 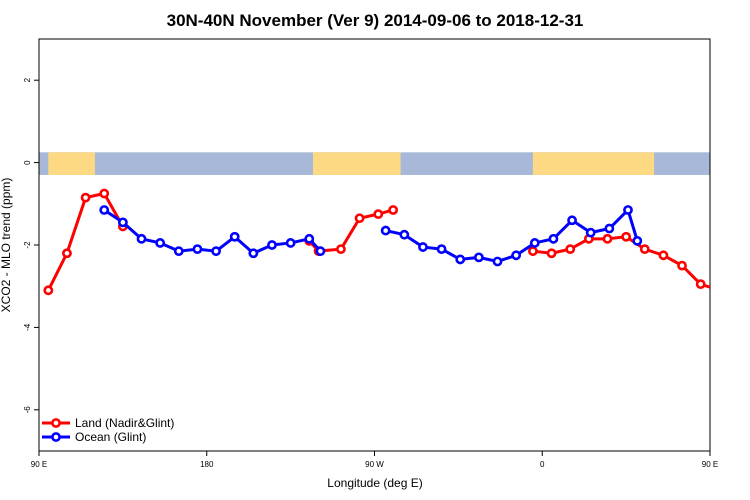 I want to click on x-axis: 90 E 180 90 W 0 90 E, so click(x=374, y=460).